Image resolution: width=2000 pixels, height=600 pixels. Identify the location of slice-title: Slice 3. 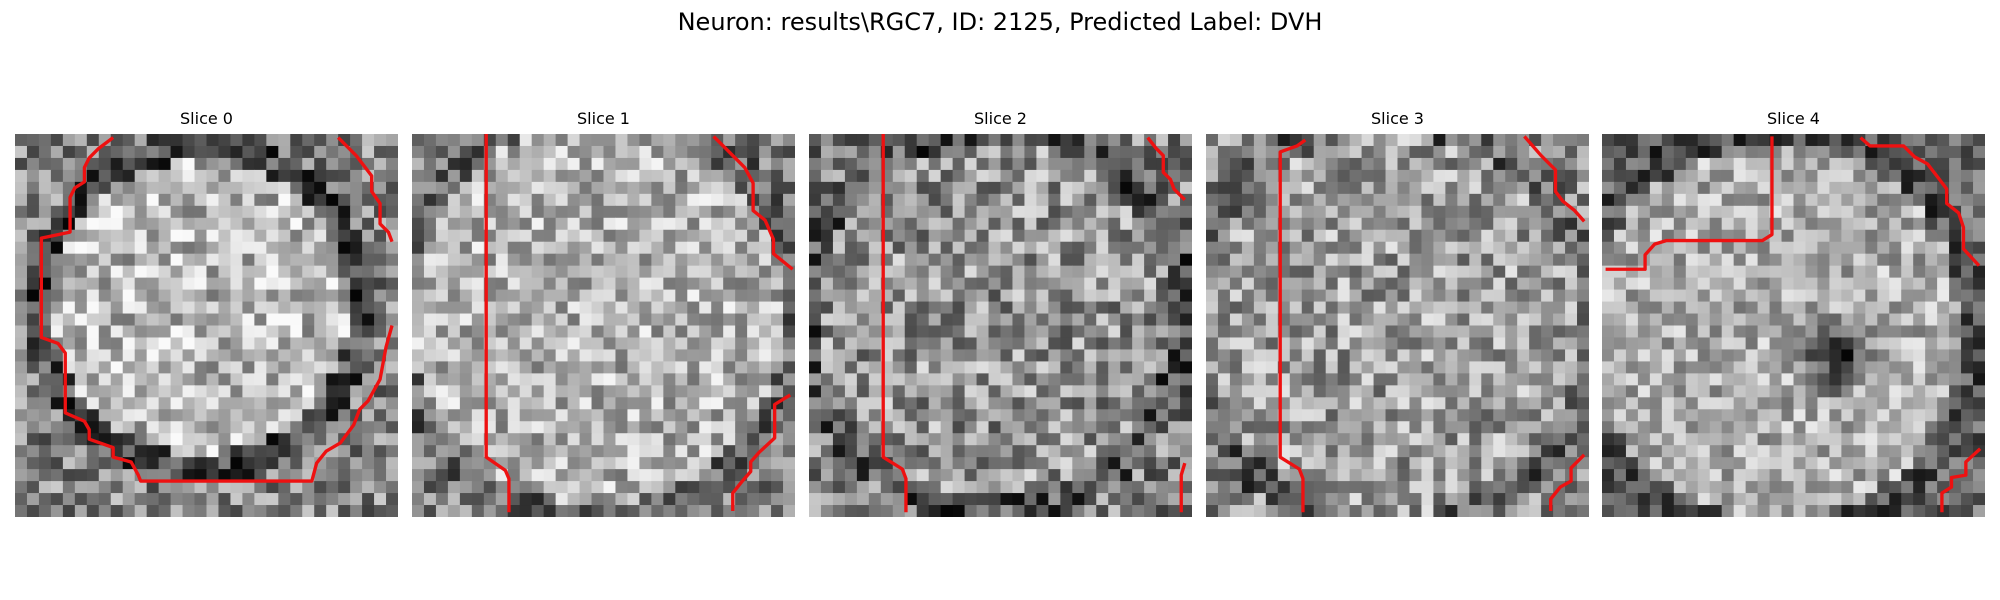
(1397, 118).